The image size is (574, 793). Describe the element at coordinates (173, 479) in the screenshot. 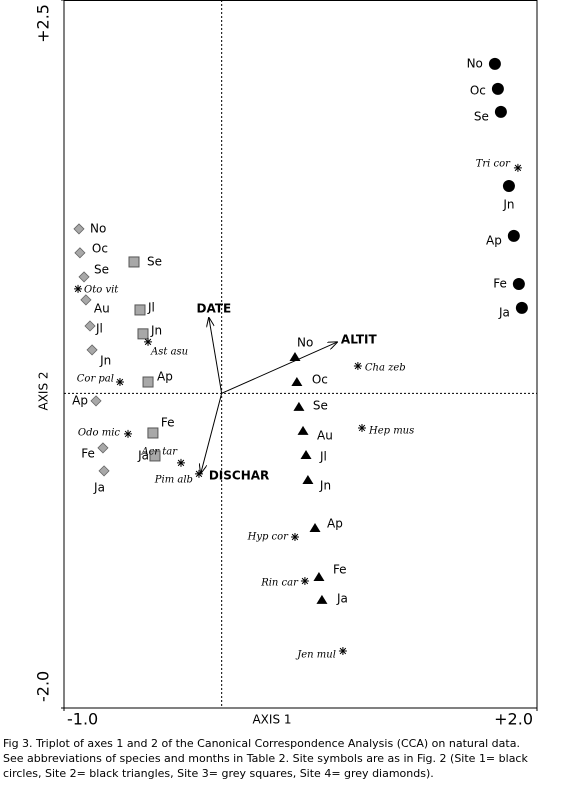

I see `species-label: Pim alb` at that location.